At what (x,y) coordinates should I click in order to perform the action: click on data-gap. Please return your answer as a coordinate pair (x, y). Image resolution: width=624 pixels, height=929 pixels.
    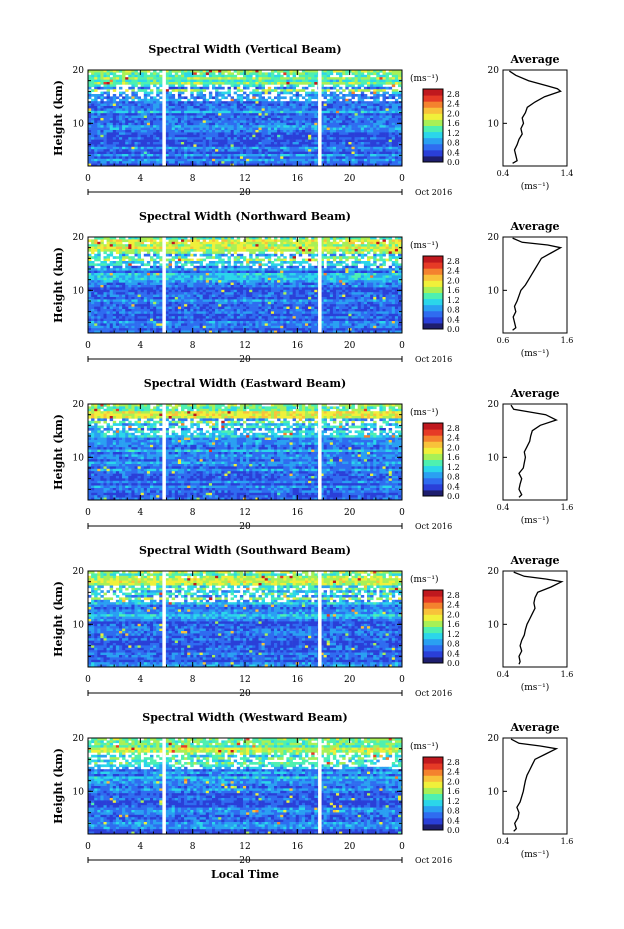
    Looking at the image, I should click on (320, 118).